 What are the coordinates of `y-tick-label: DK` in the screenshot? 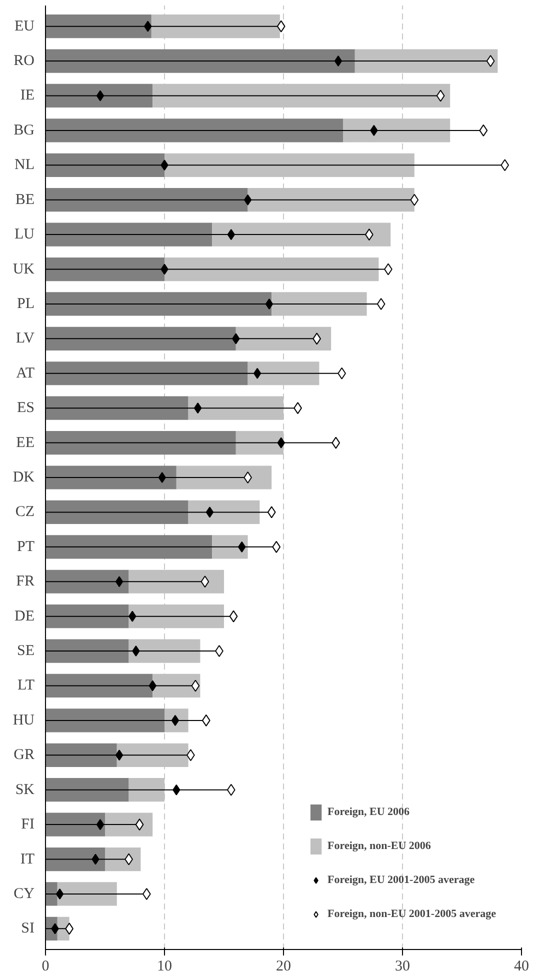 It's located at (23, 478).